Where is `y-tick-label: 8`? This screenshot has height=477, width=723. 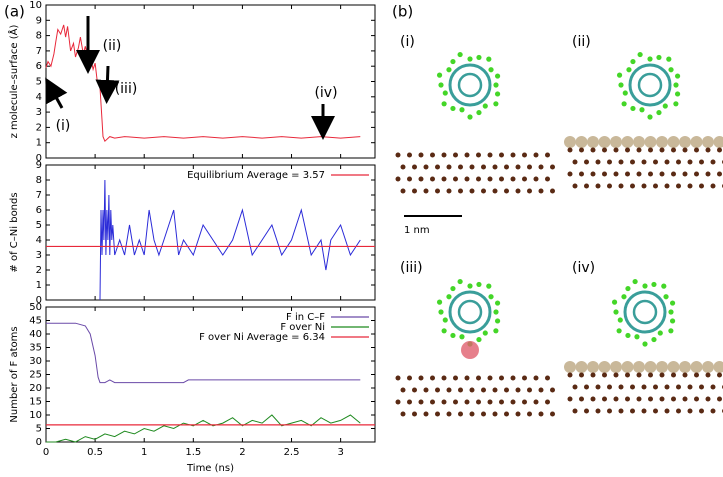 y-tick-label: 8 is located at coordinates (39, 36).